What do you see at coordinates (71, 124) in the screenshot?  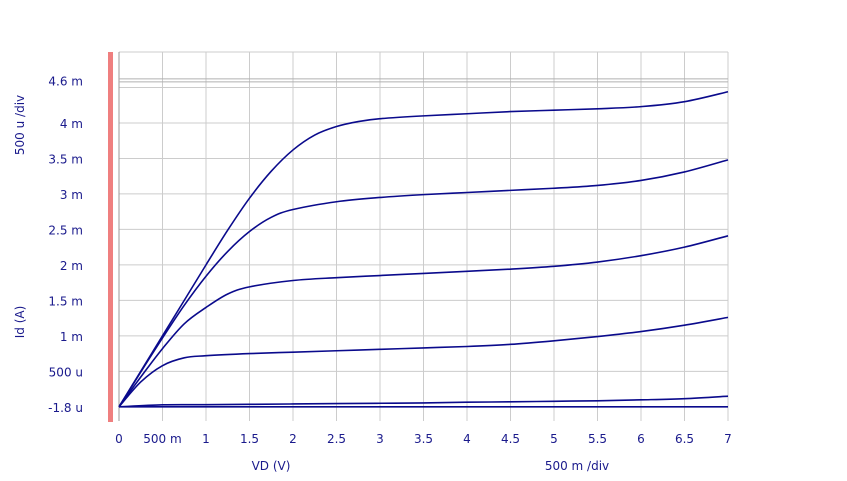 I see `y-tick-label: 4 m` at bounding box center [71, 124].